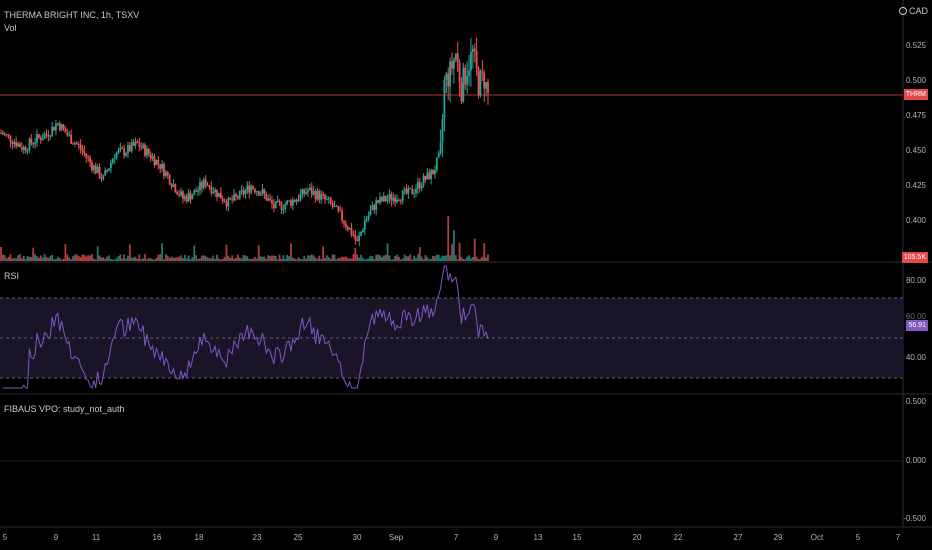  I want to click on volume-indicator-label: Vol, so click(10, 28).